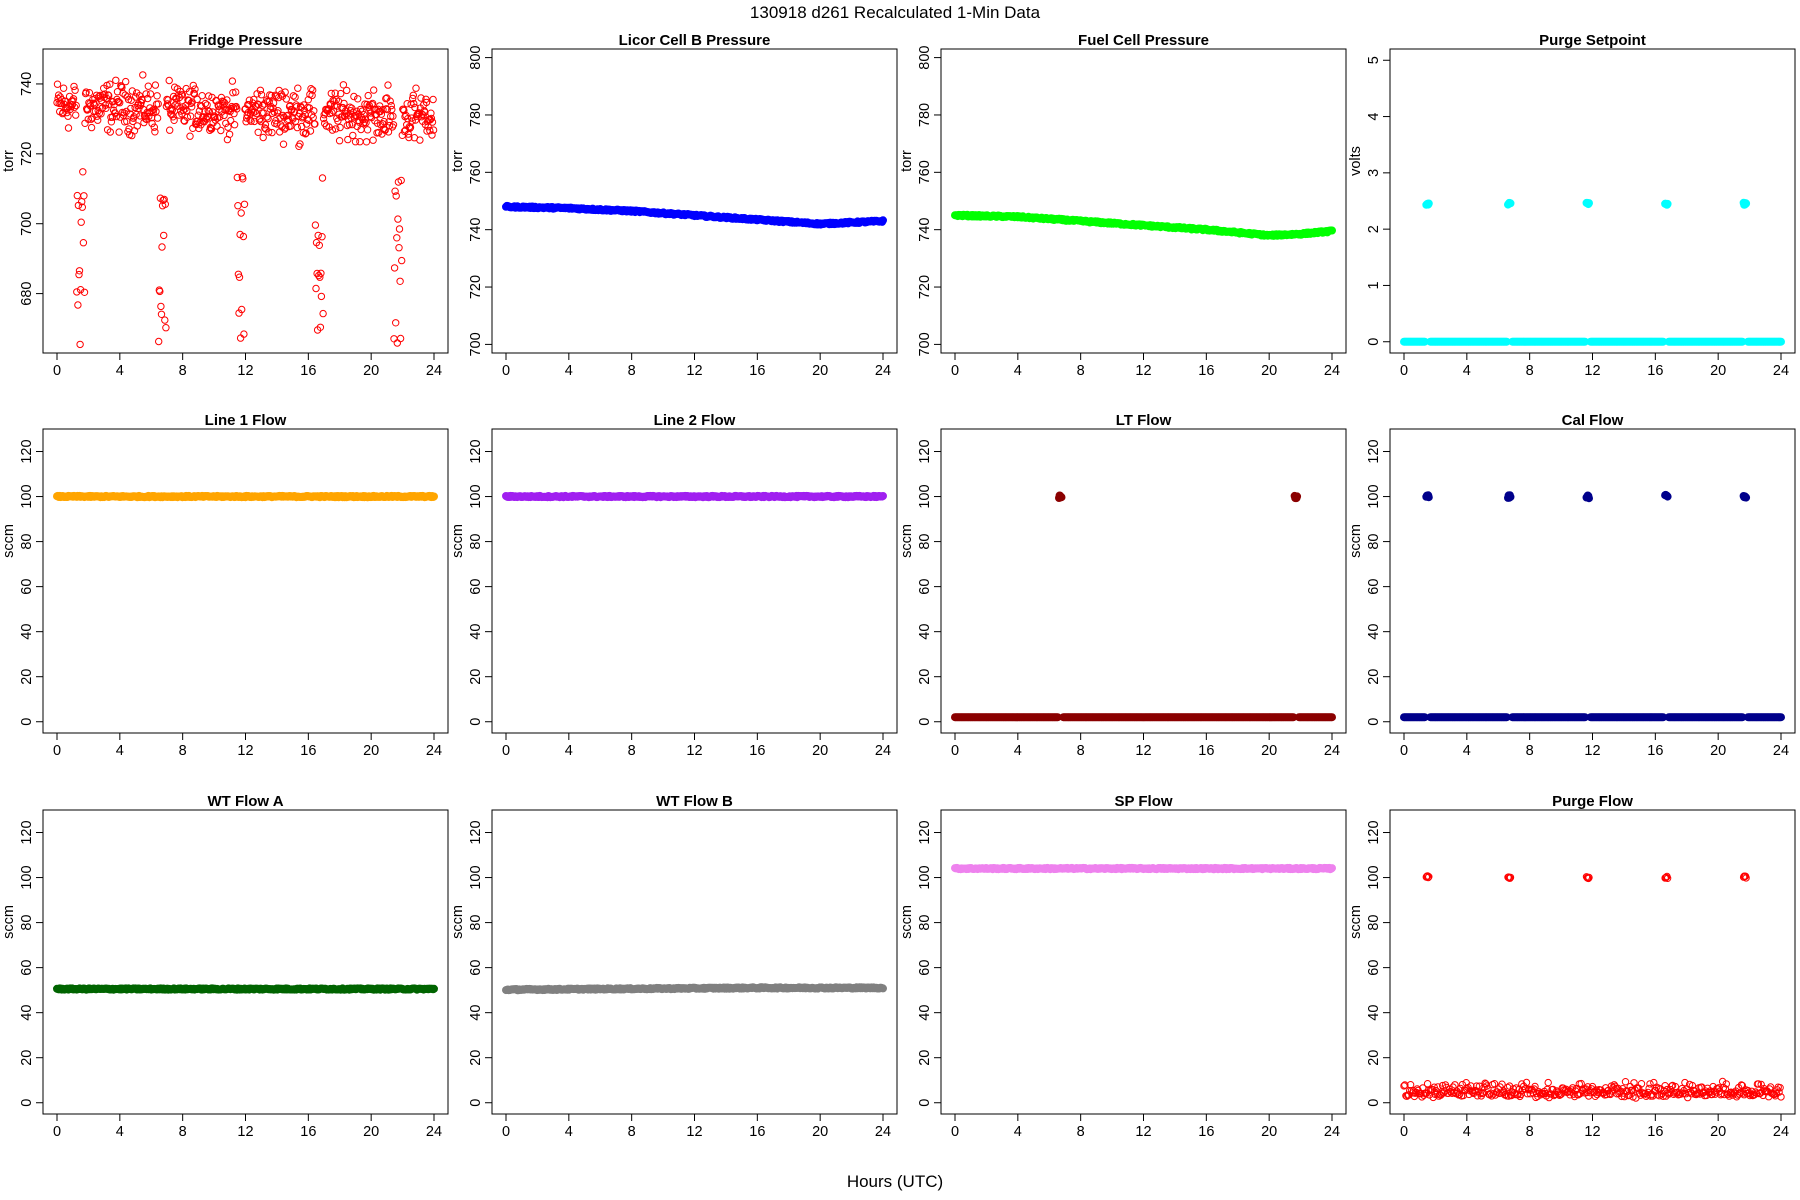 This screenshot has height=1200, width=1800. I want to click on panel-title: WT Flow A, so click(245, 801).